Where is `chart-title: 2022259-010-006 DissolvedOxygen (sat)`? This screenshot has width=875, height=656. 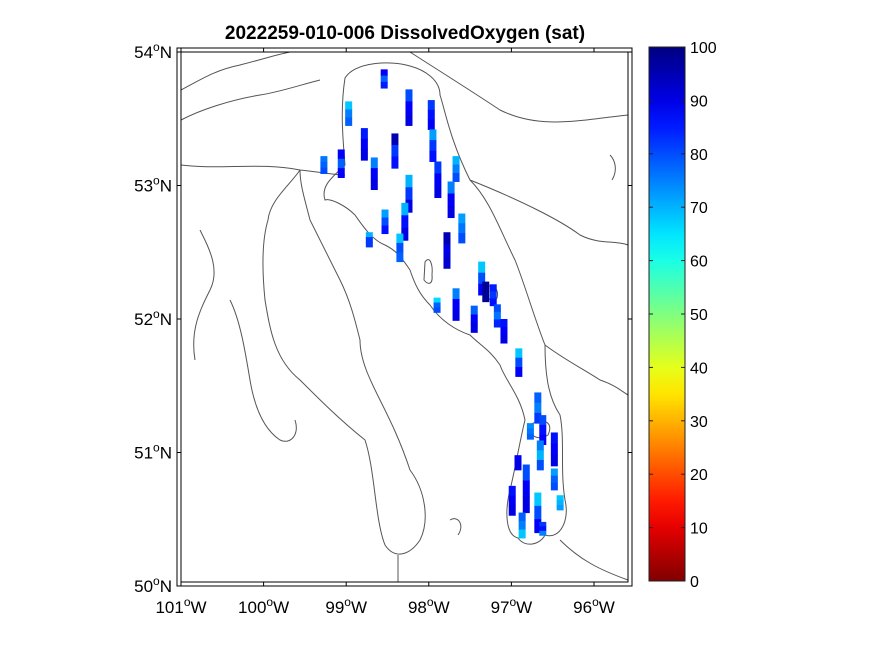 chart-title: 2022259-010-006 DissolvedOxygen (sat) is located at coordinates (405, 33).